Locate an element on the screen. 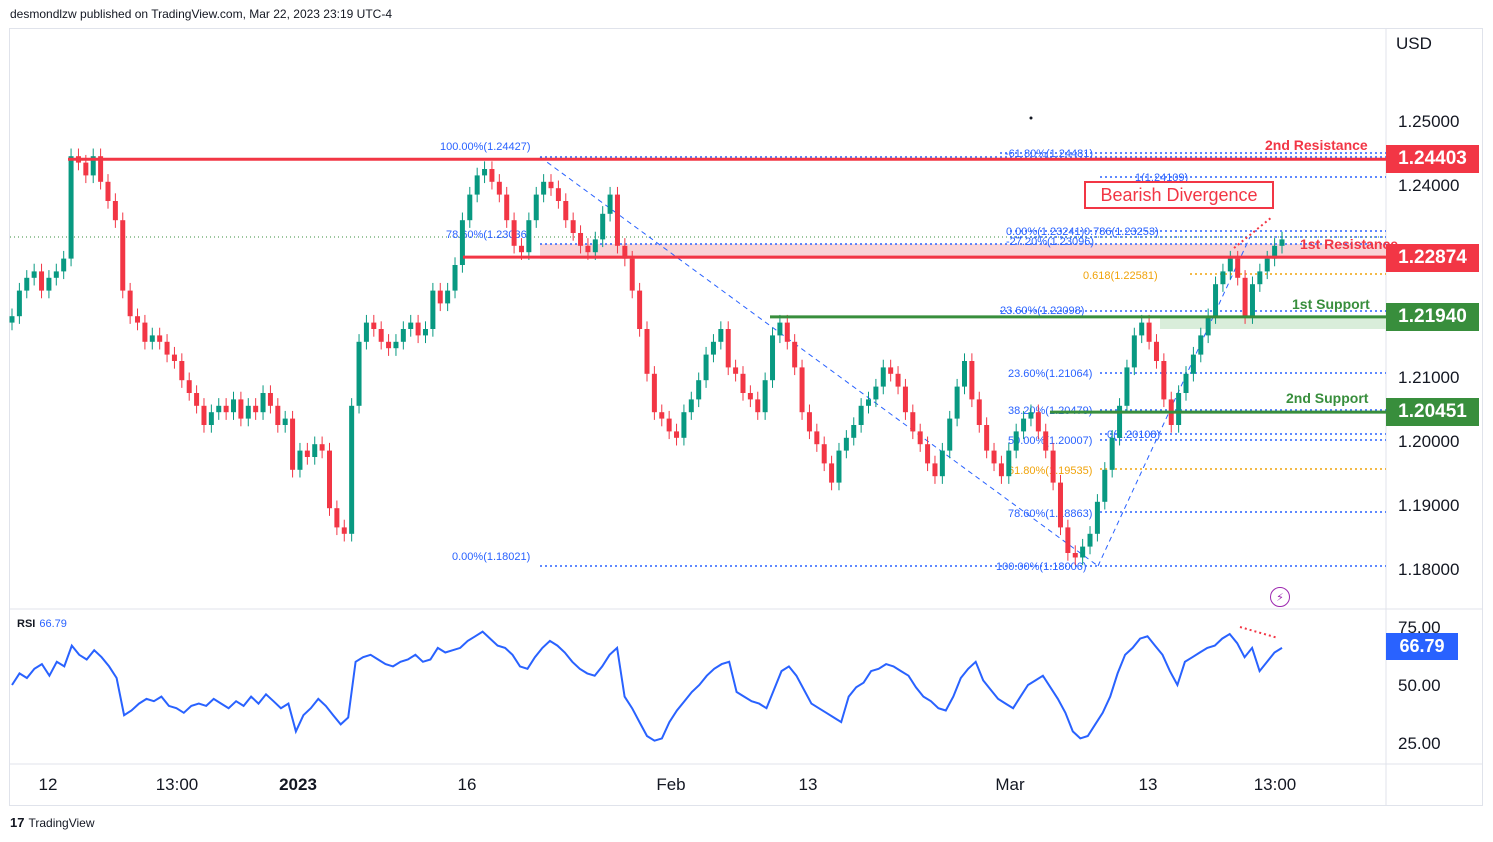  time-tick-label: 13 is located at coordinates (808, 784).